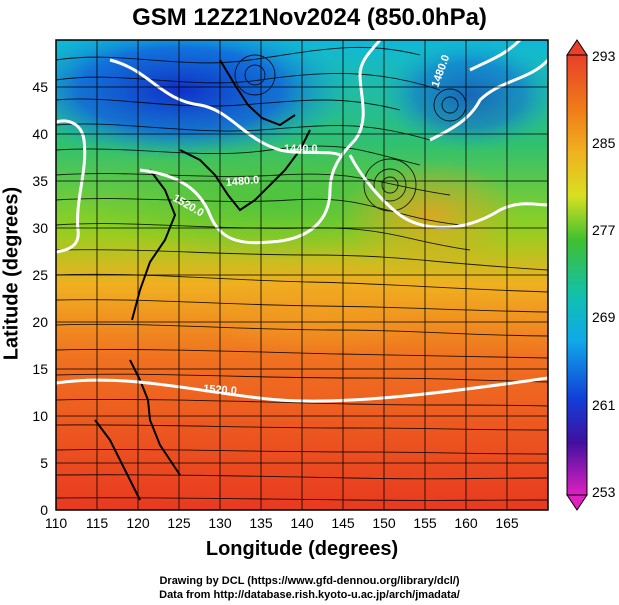 The image size is (619, 605). I want to click on y-tick-label: 15, so click(40, 369).